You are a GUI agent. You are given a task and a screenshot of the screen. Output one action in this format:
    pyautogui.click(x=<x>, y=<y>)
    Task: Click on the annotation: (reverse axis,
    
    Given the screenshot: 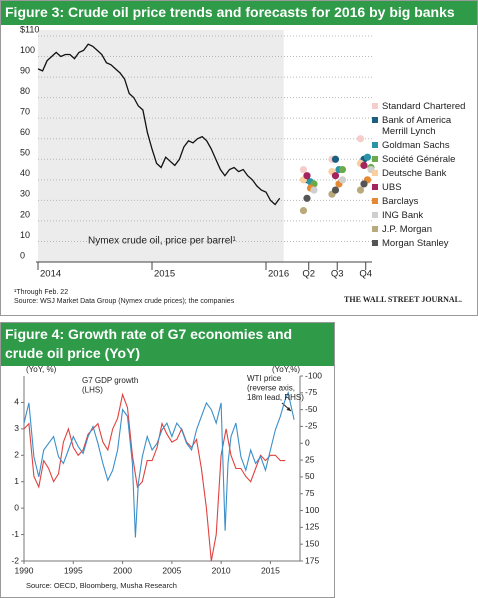 What is the action you would take?
    pyautogui.click(x=271, y=388)
    